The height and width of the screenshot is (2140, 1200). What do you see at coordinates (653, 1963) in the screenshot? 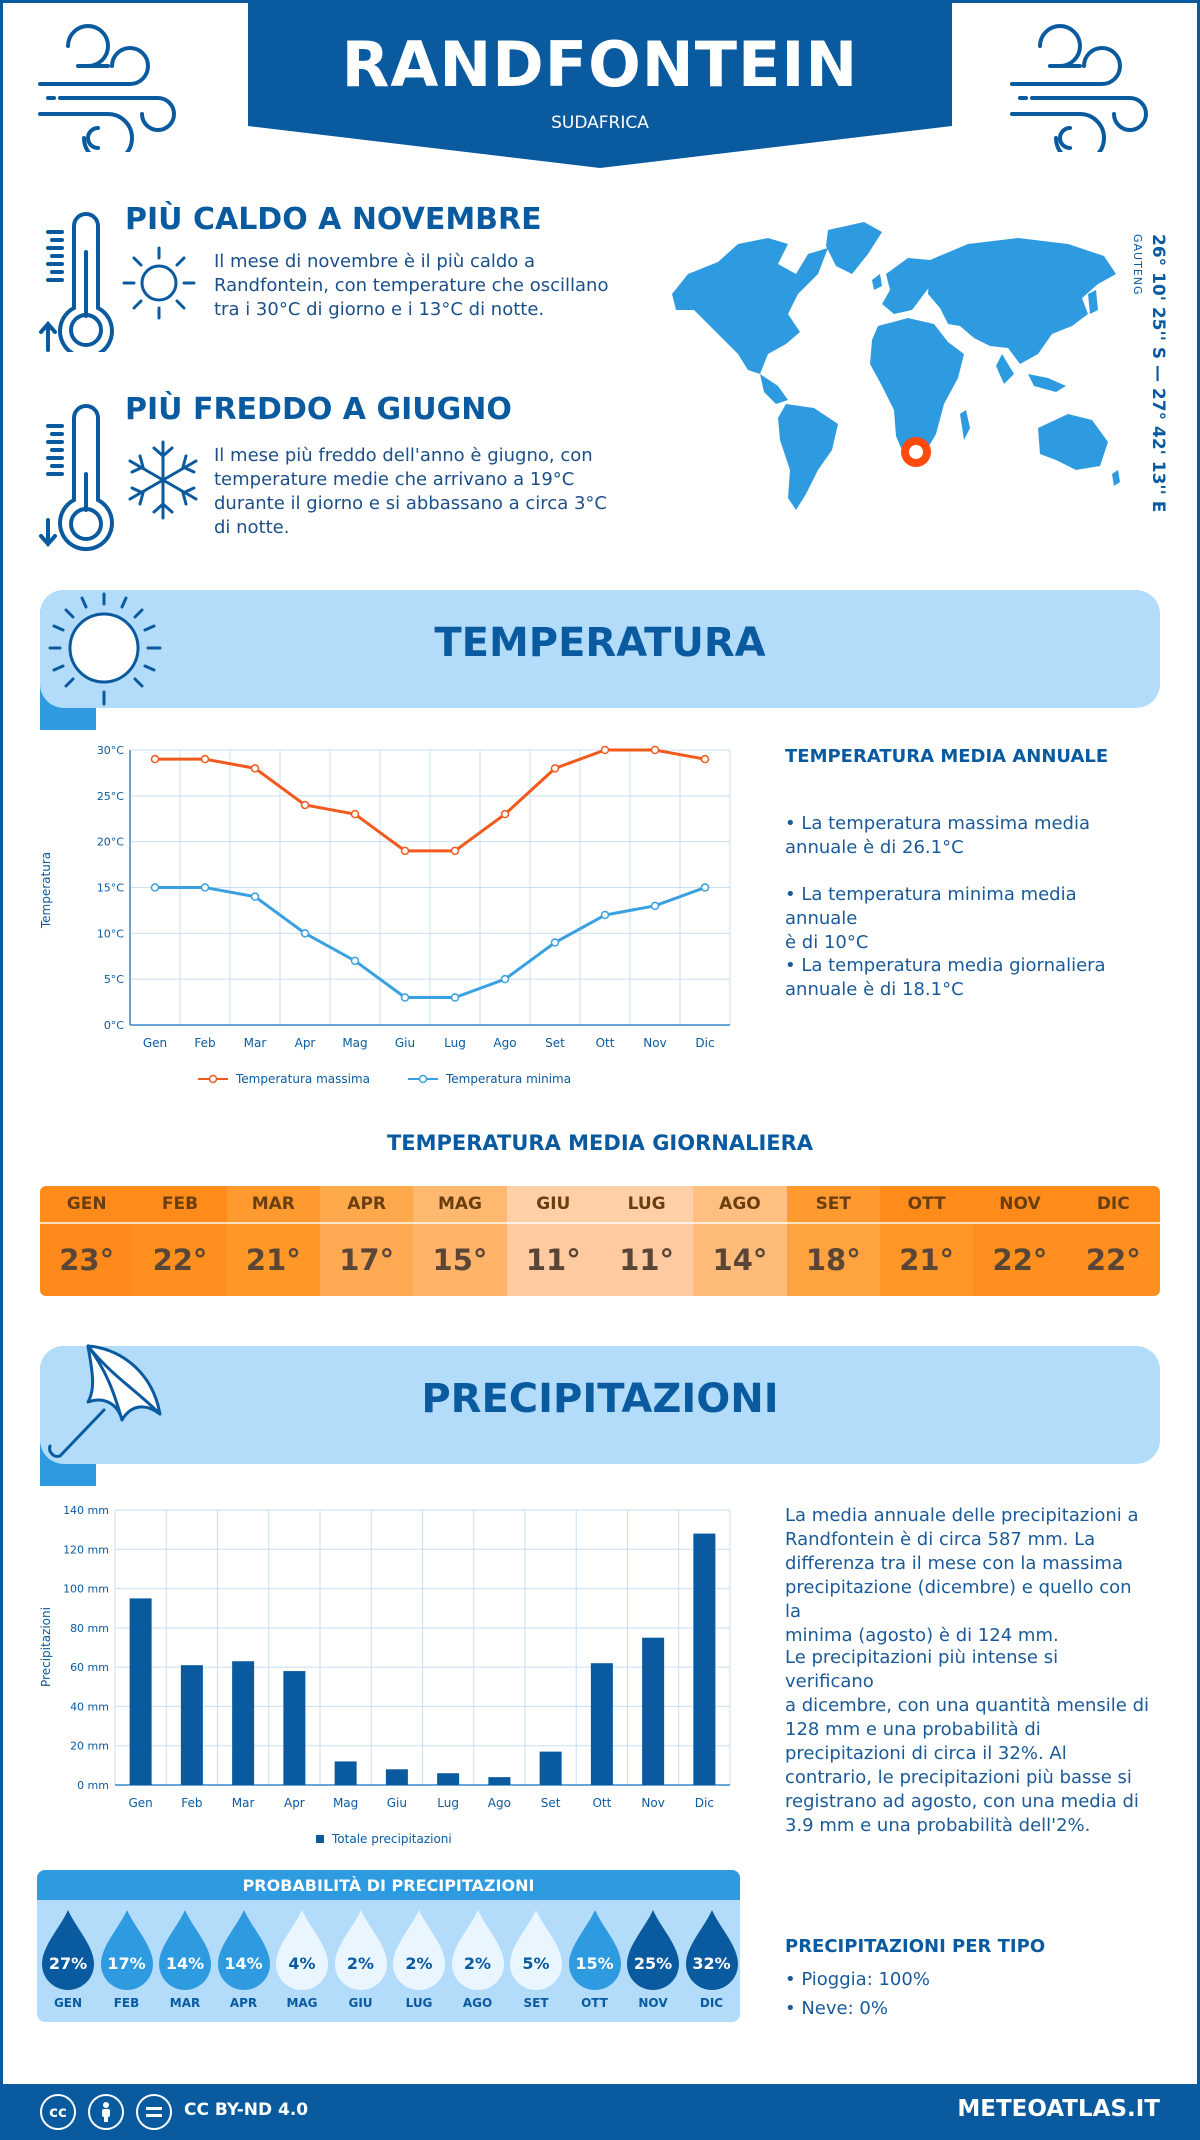
I see `probability-drop: 25% NOV` at bounding box center [653, 1963].